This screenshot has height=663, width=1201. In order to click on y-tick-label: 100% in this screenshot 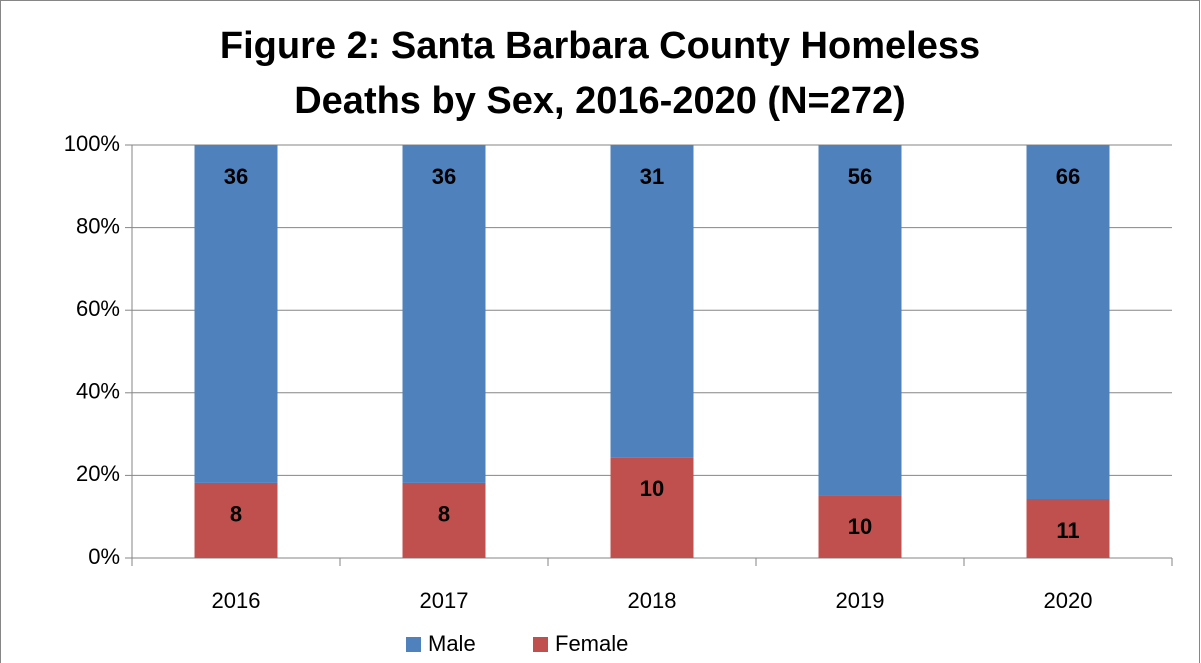, I will do `click(92, 143)`.